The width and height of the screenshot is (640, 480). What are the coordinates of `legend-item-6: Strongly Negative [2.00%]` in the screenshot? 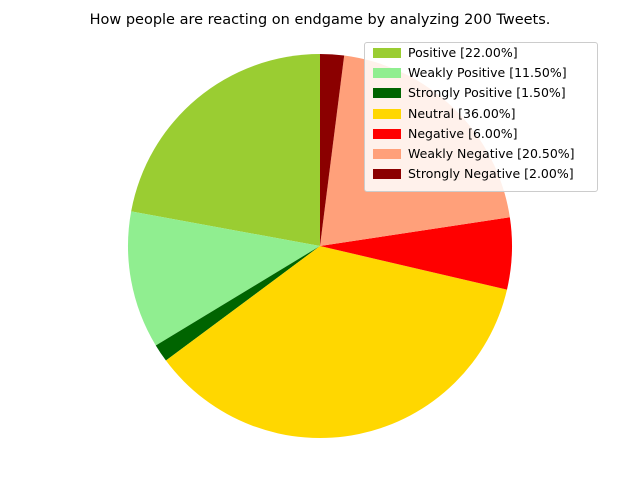 It's located at (473, 174).